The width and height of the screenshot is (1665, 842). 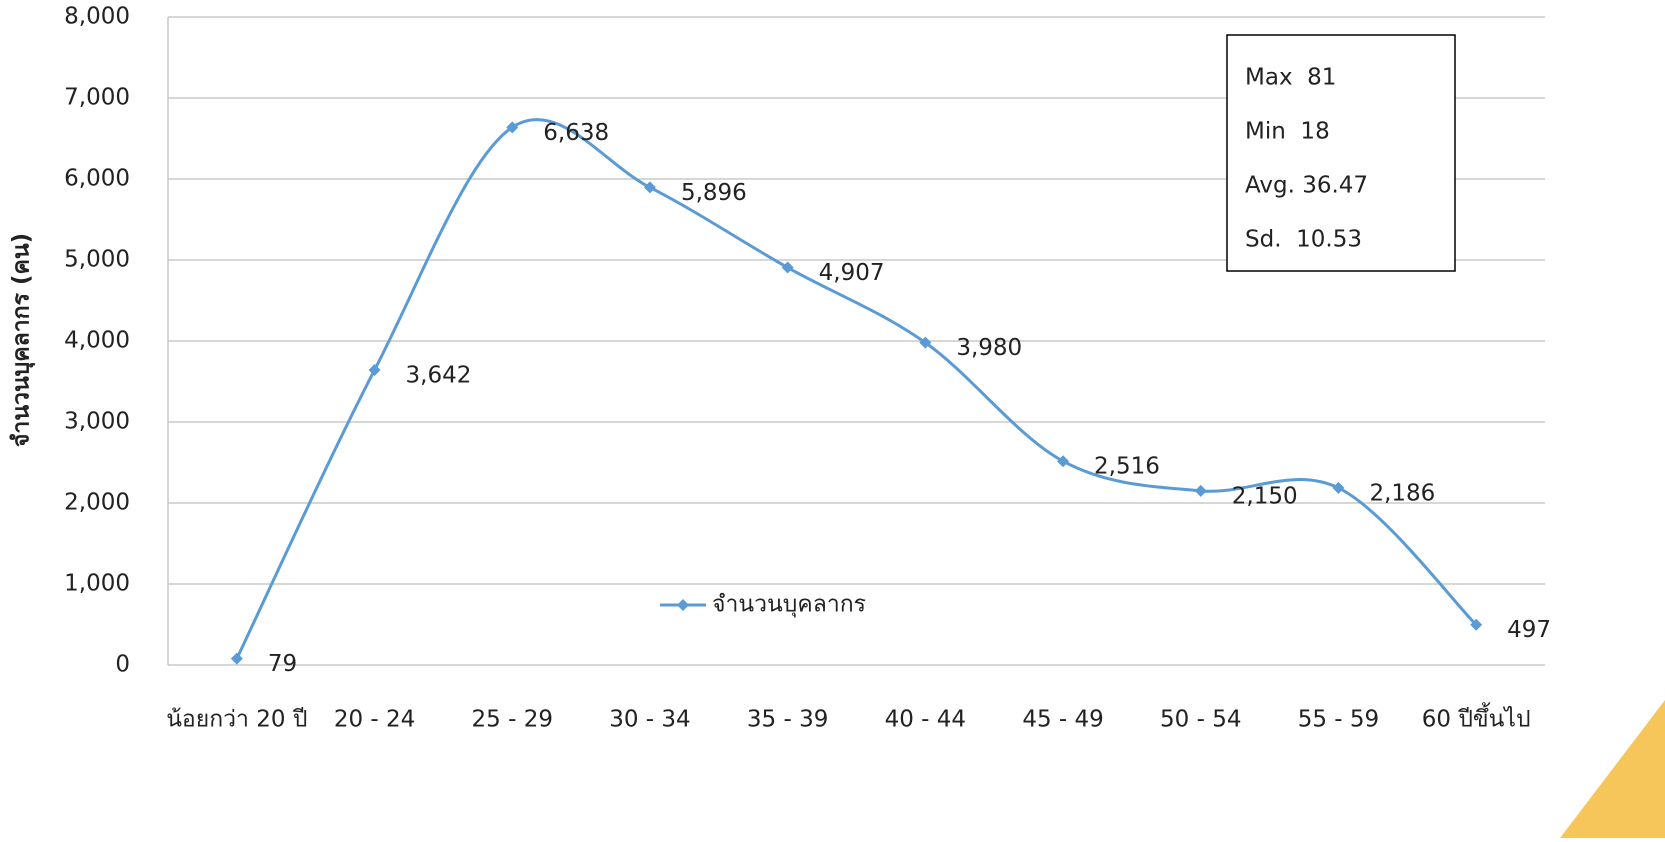 What do you see at coordinates (714, 193) in the screenshot?
I see `data-label: 5,896` at bounding box center [714, 193].